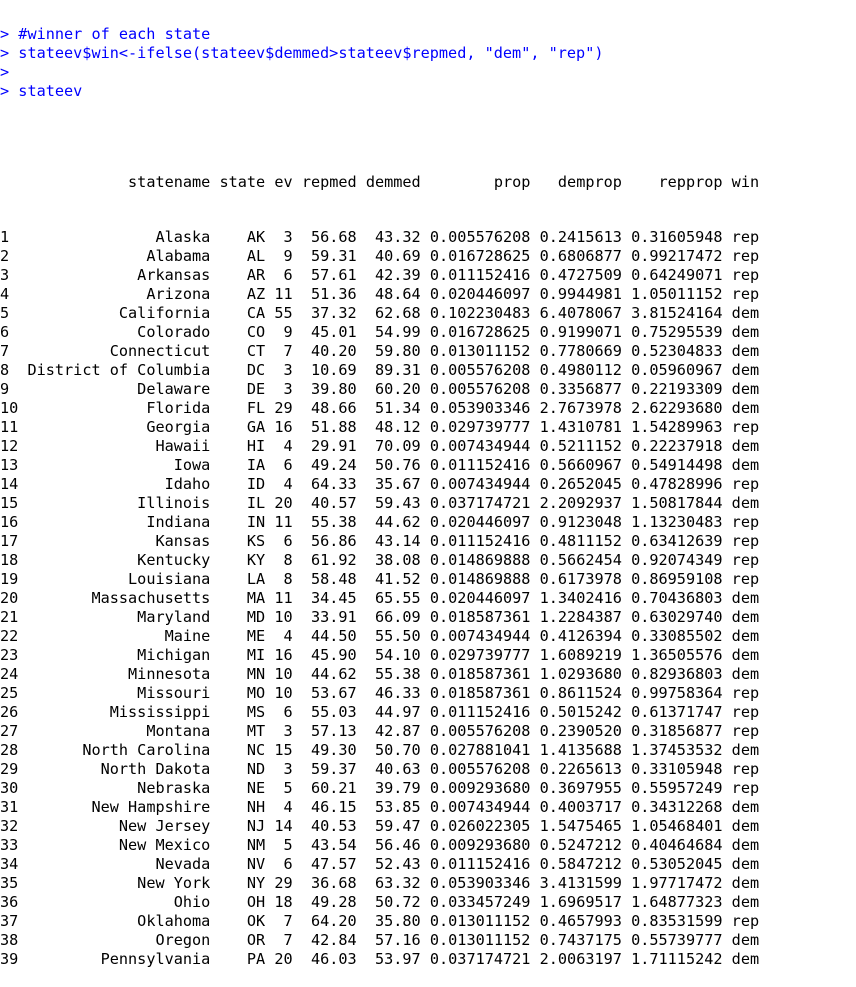  Describe the element at coordinates (242, 598) in the screenshot. I see `cell-state: MA` at that location.